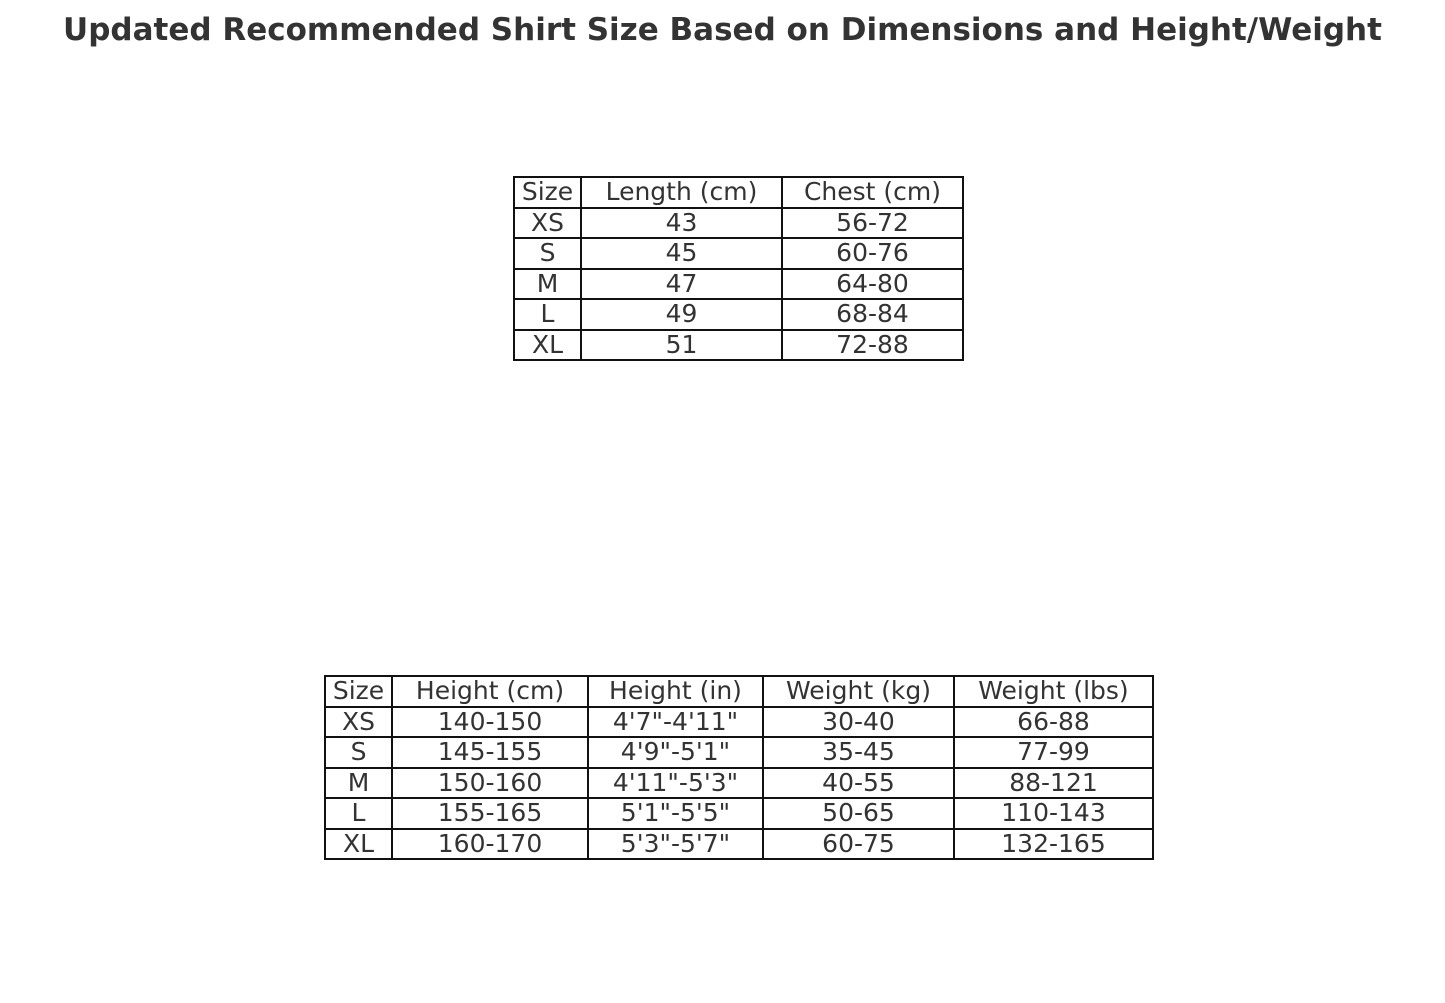 Image resolution: width=1445 pixels, height=1003 pixels. Describe the element at coordinates (858, 752) in the screenshot. I see `table-cell: 35-45` at that location.